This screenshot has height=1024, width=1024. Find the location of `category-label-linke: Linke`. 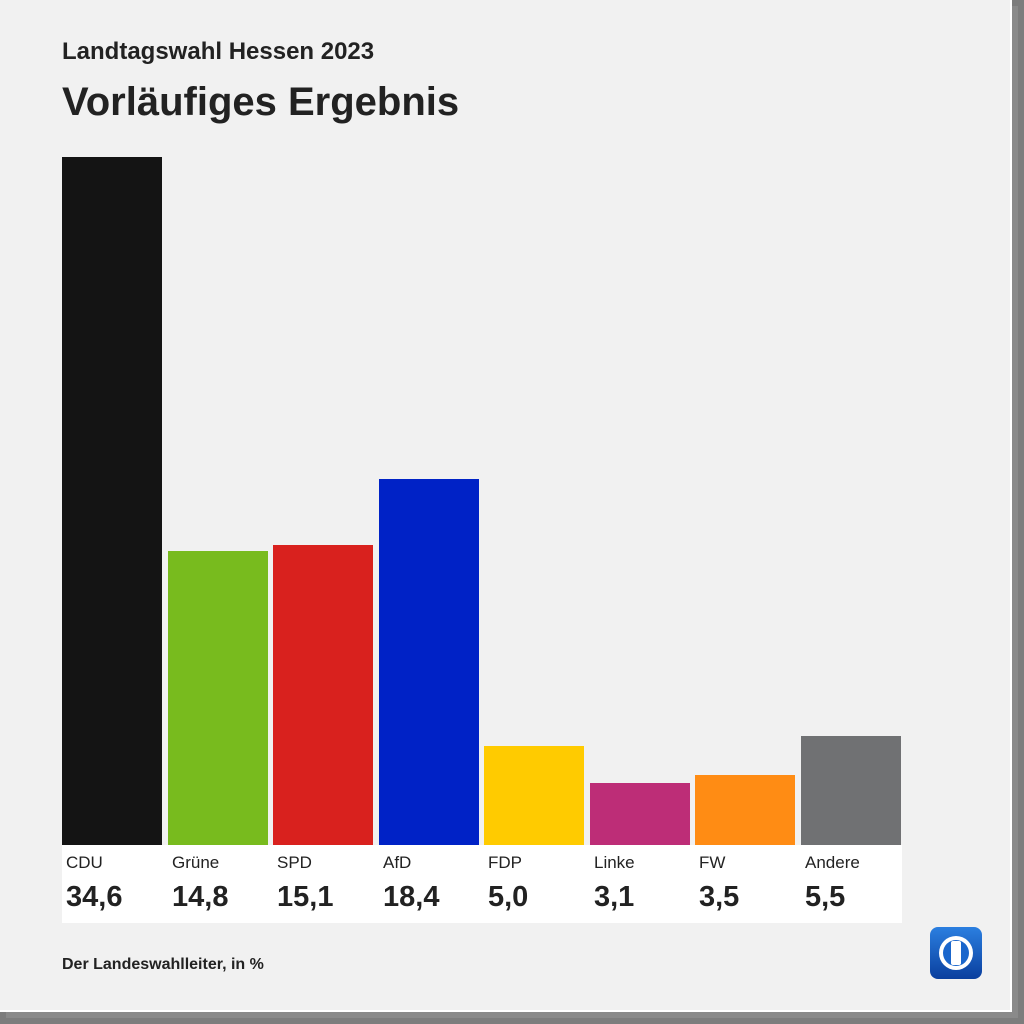

category-label-linke: Linke is located at coordinates (614, 862).